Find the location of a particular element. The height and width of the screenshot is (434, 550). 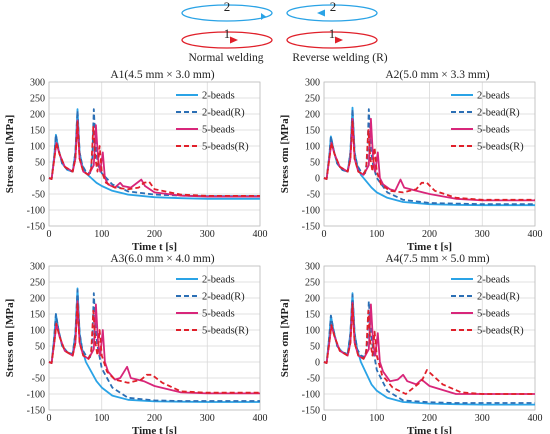

reverse-pass1-loop is located at coordinates (332, 40).